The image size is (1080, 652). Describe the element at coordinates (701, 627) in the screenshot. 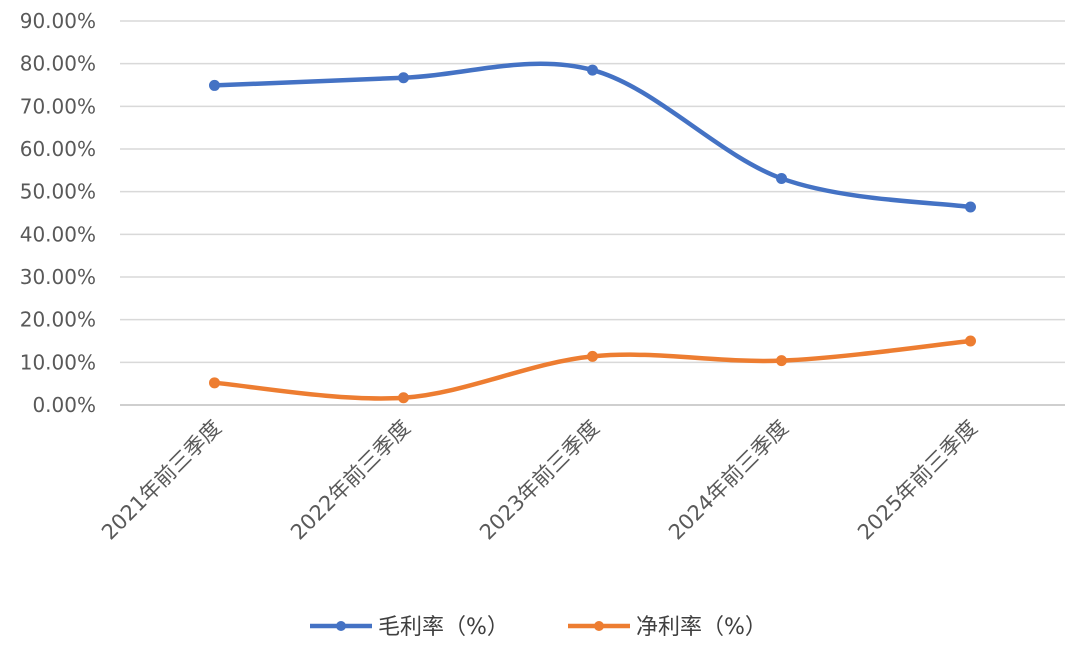

I see `legend-label: 净利率（%）` at that location.